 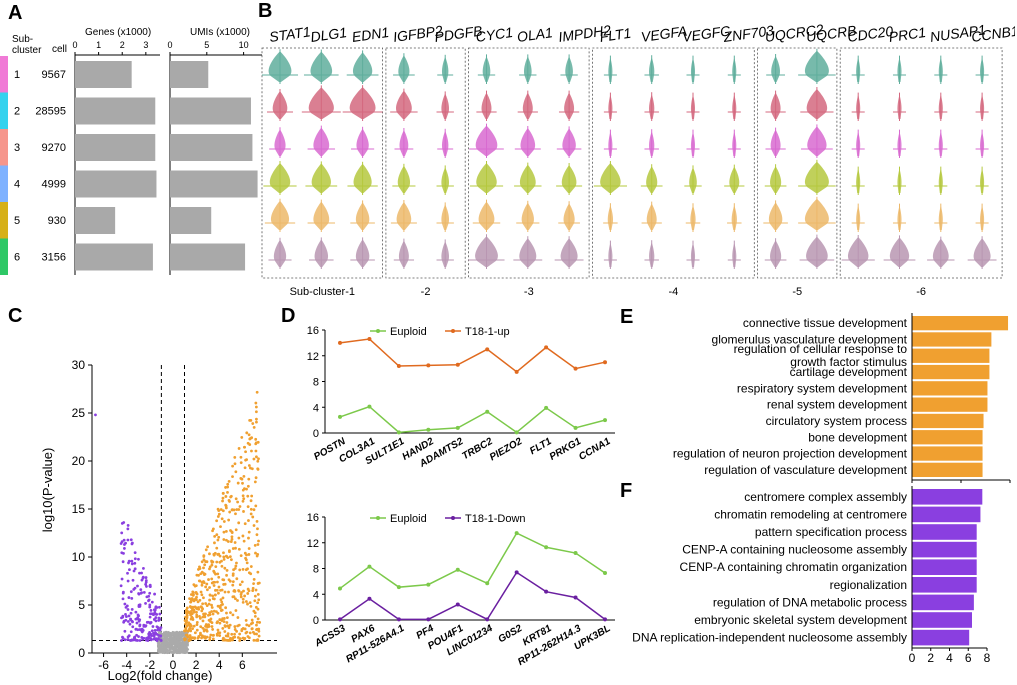 I want to click on group-label: -3, so click(x=529, y=292).